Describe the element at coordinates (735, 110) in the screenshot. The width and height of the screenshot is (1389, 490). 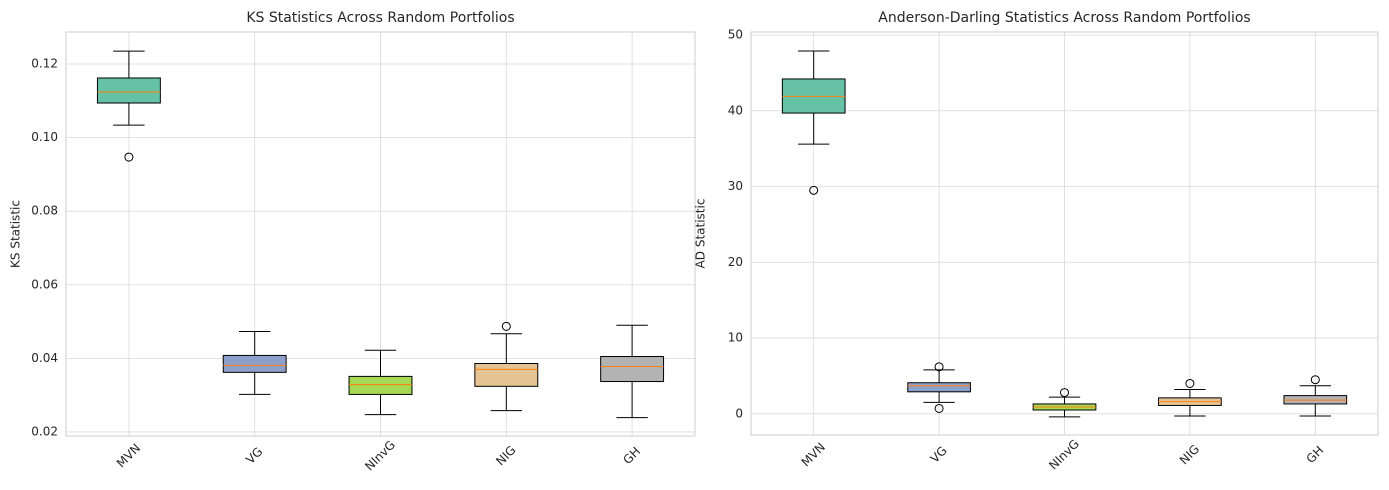
I see `y-tick-label: 40` at that location.